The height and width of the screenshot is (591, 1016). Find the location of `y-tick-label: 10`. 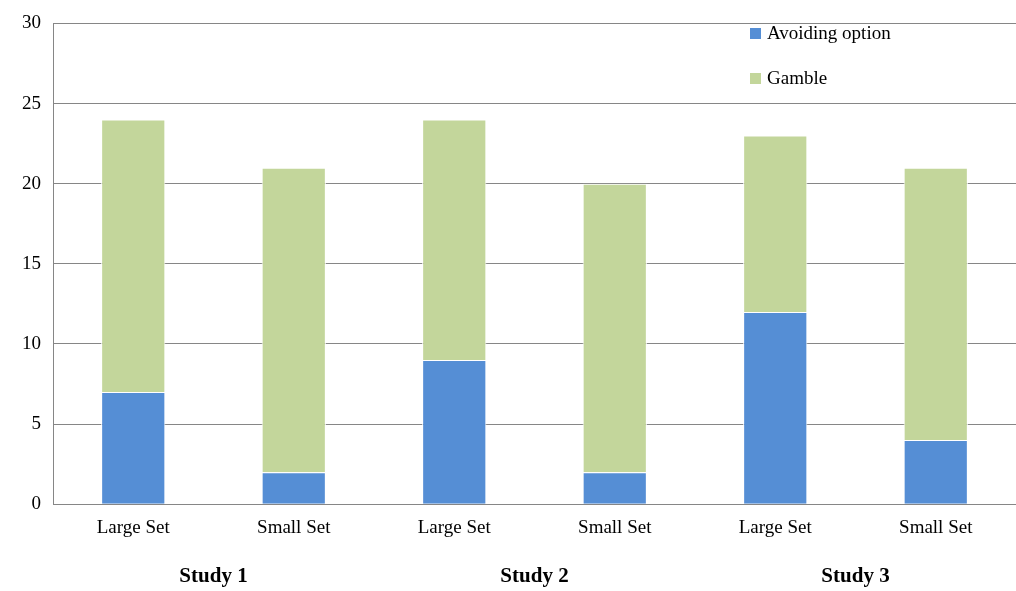

y-tick-label: 10 is located at coordinates (31, 342).